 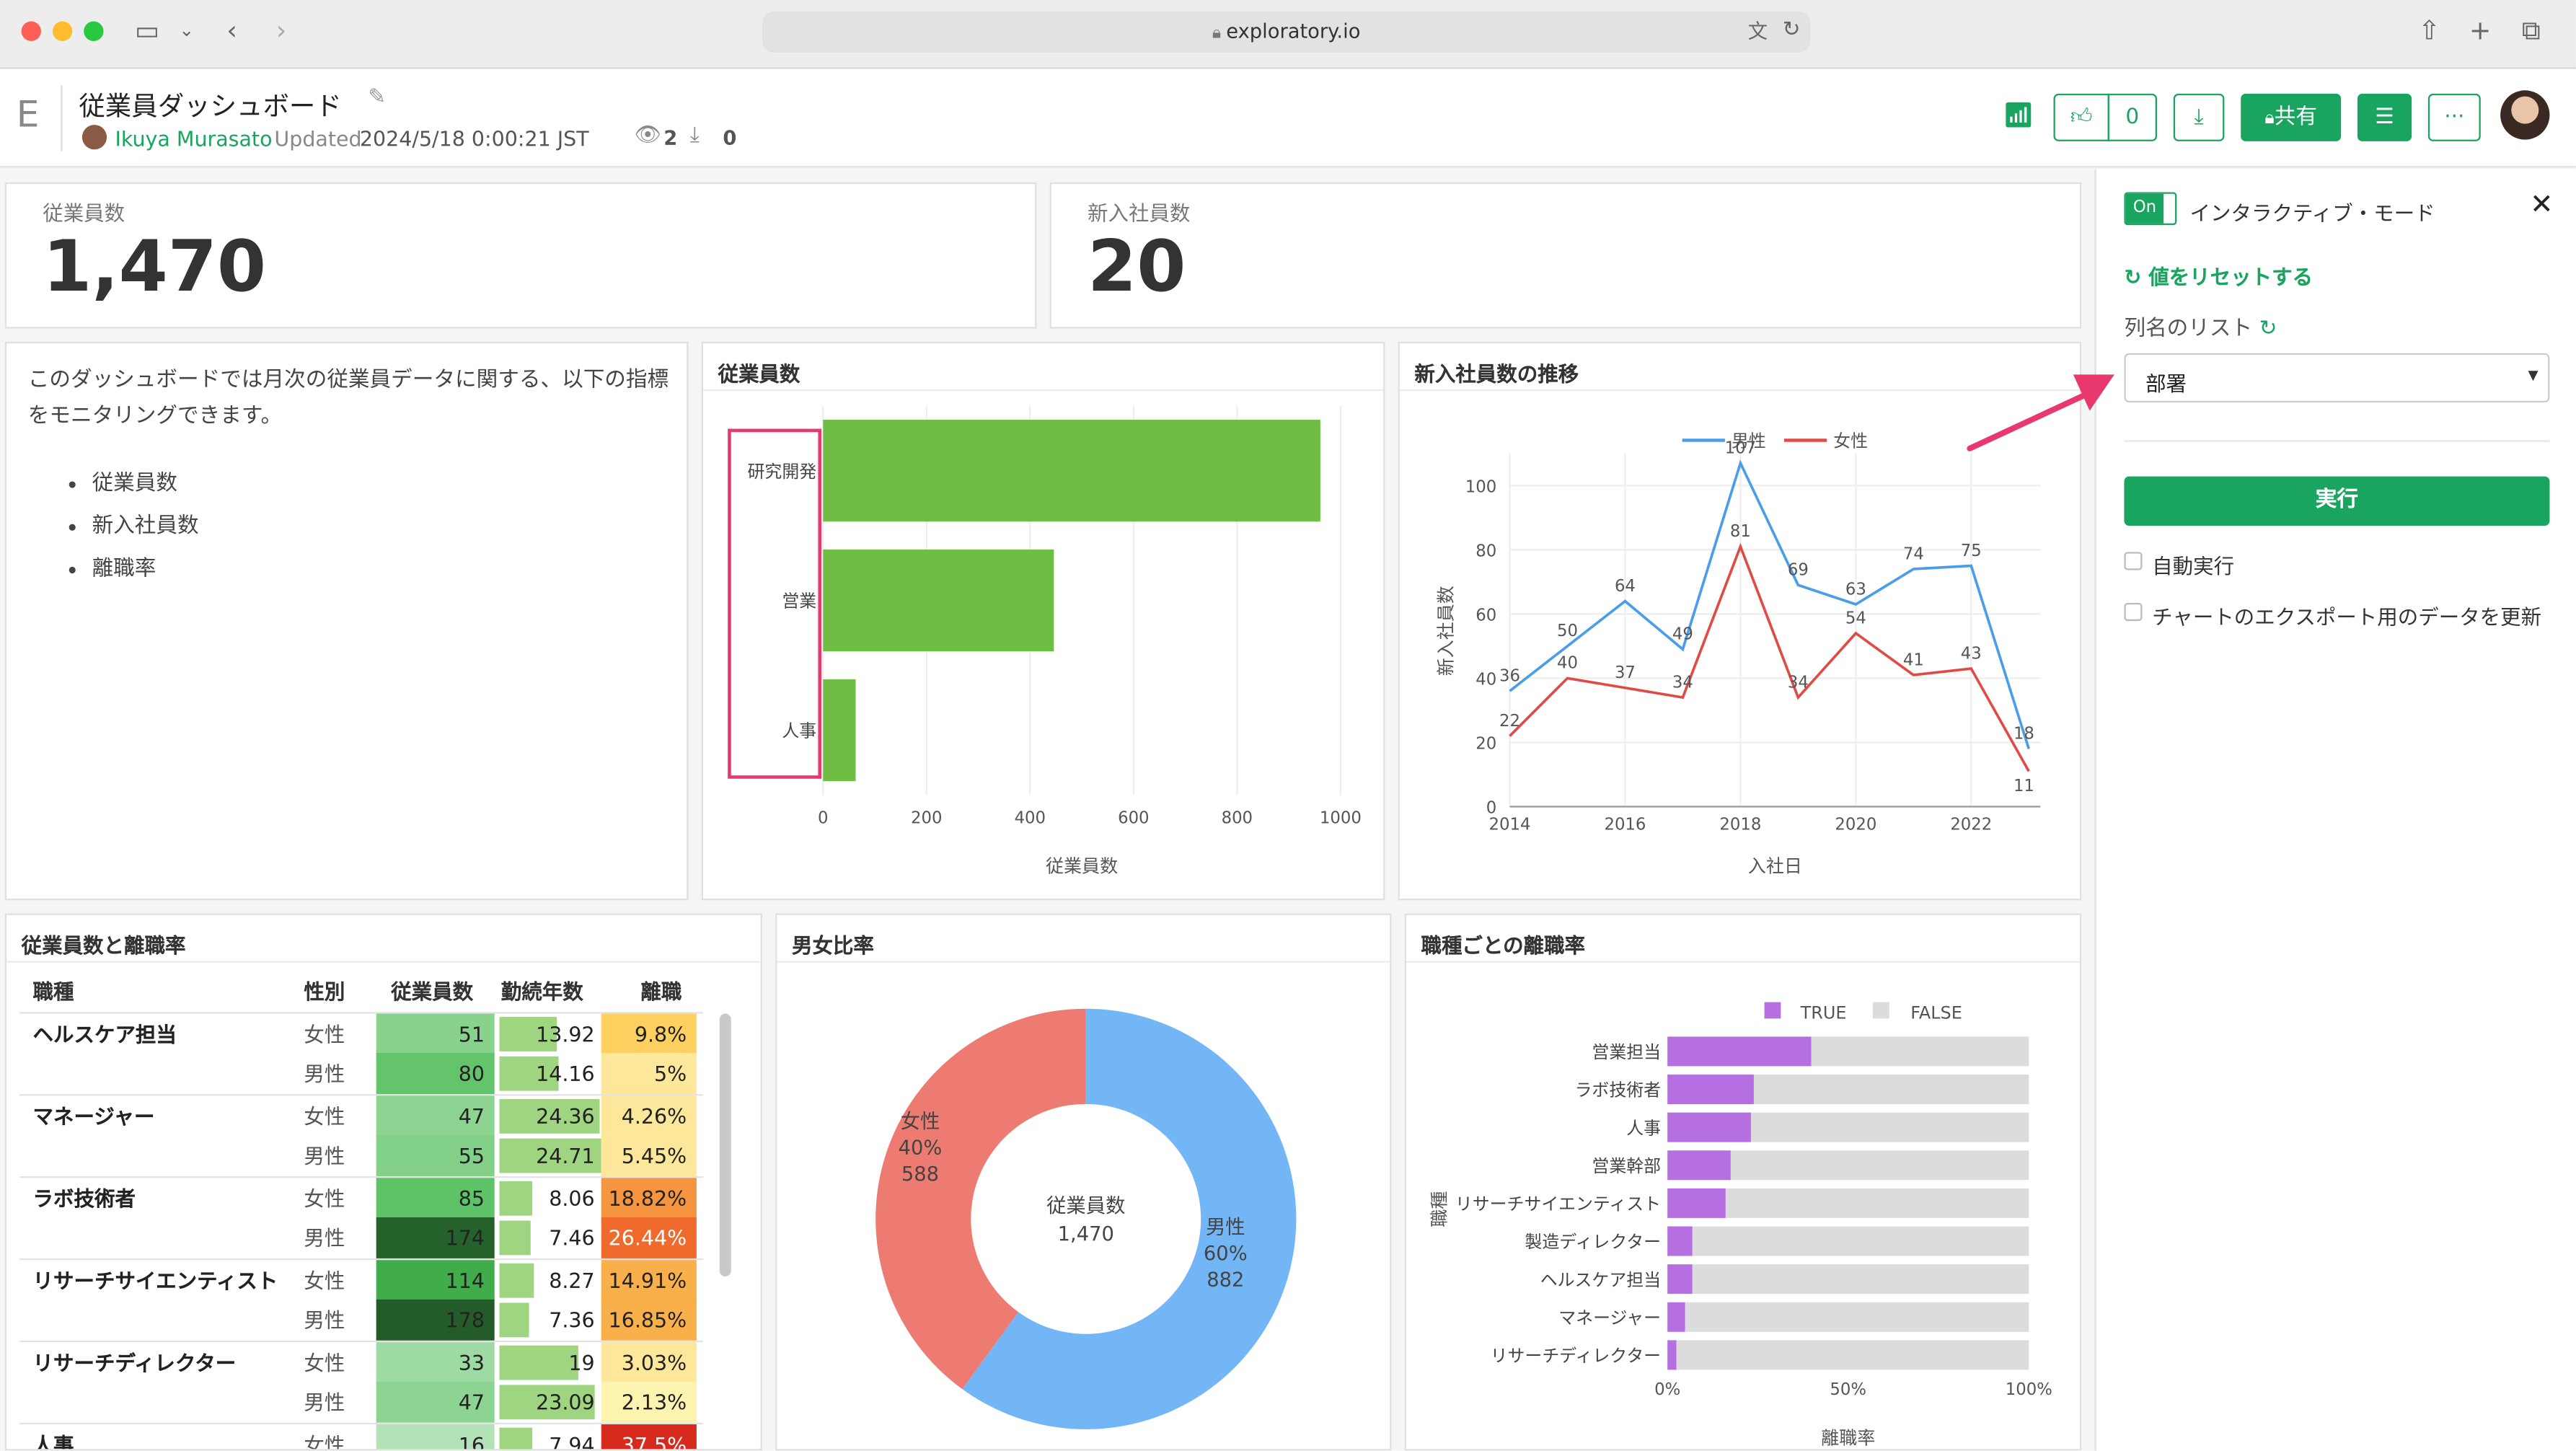 What do you see at coordinates (2268, 330) in the screenshot?
I see `refresh-icon: ↻` at bounding box center [2268, 330].